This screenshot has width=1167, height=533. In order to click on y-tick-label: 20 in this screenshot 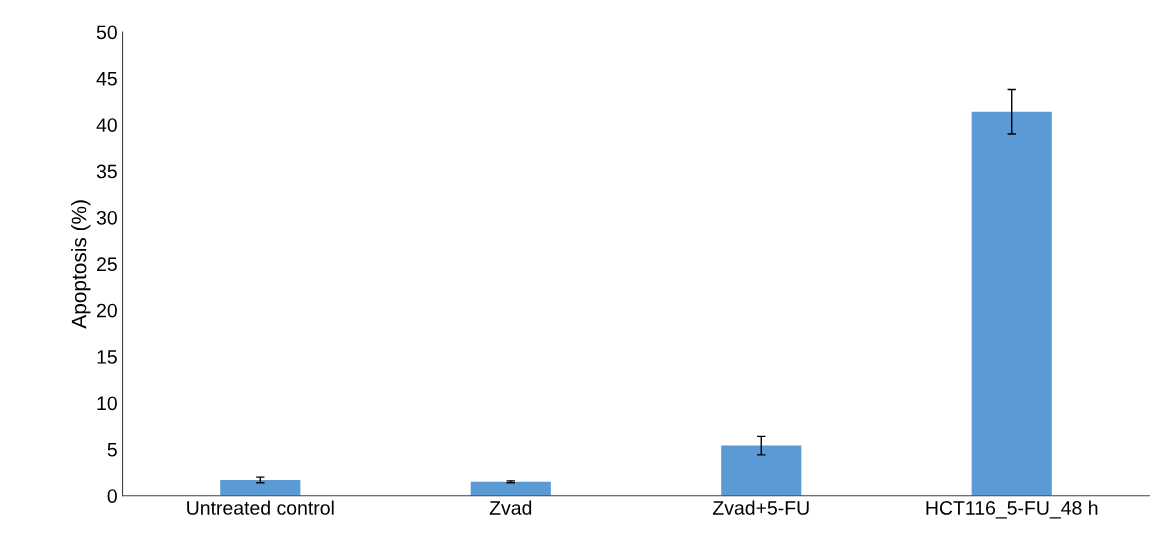, I will do `click(107, 310)`.